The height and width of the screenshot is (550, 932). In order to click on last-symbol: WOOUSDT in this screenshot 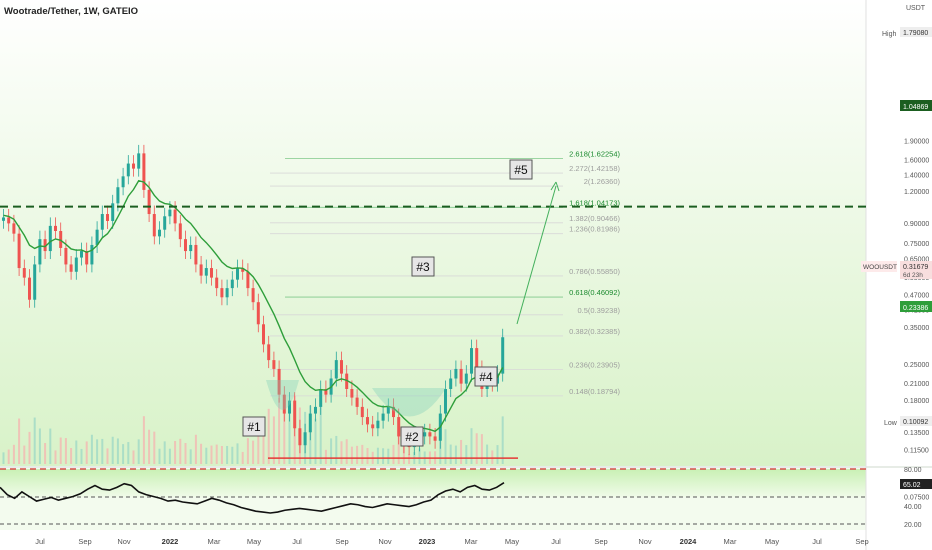, I will do `click(880, 267)`.